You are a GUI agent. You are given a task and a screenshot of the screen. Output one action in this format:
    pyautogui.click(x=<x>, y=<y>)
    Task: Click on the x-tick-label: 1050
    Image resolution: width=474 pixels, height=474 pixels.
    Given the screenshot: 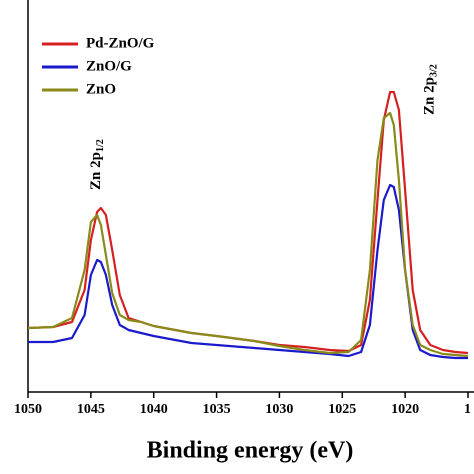 What is the action you would take?
    pyautogui.click(x=28, y=409)
    